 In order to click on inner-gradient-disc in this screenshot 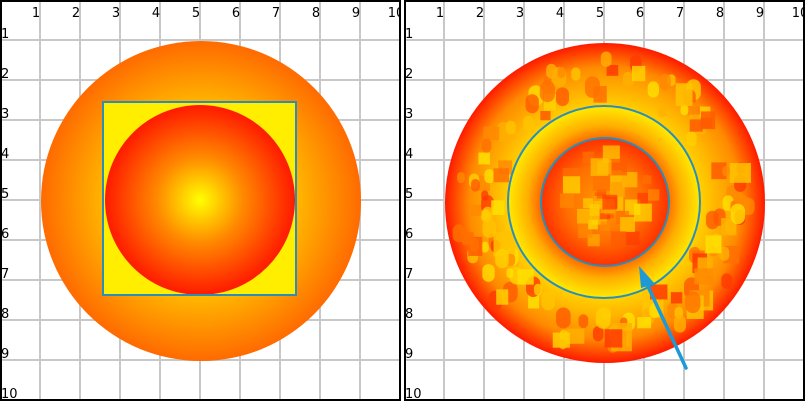, I will do `click(200, 200)`.